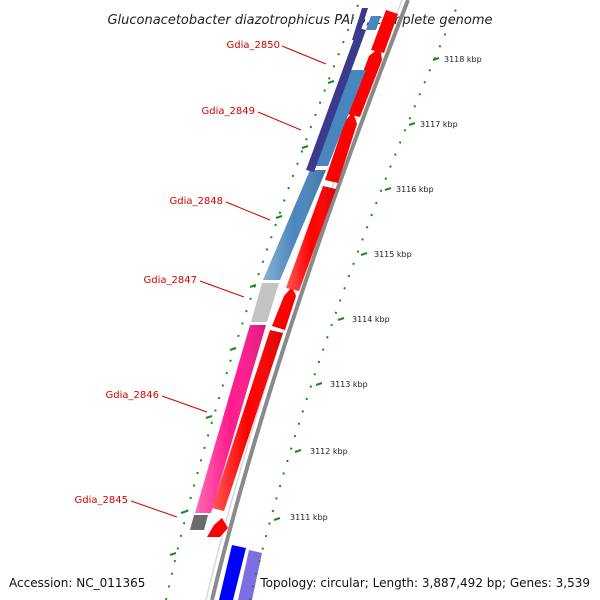 The height and width of the screenshot is (600, 600). Describe the element at coordinates (463, 59) in the screenshot. I see `scale-label-3118: 3118 kbp` at that location.